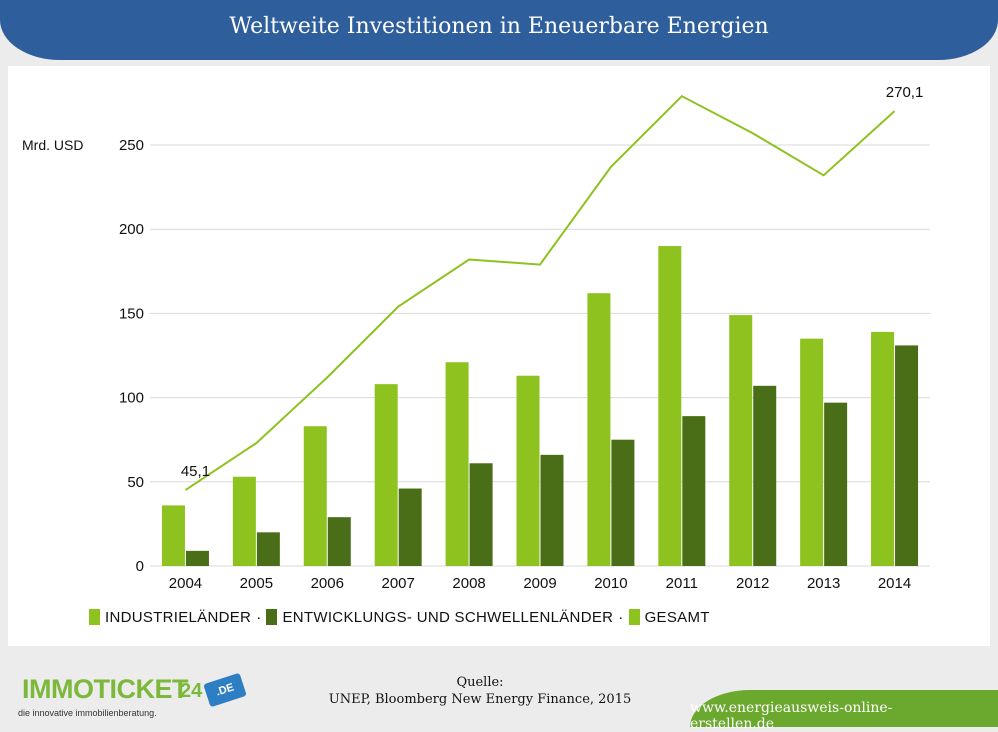 The image size is (998, 732). What do you see at coordinates (272, 617) in the screenshot?
I see `legend-swatch-entwicklung` at bounding box center [272, 617].